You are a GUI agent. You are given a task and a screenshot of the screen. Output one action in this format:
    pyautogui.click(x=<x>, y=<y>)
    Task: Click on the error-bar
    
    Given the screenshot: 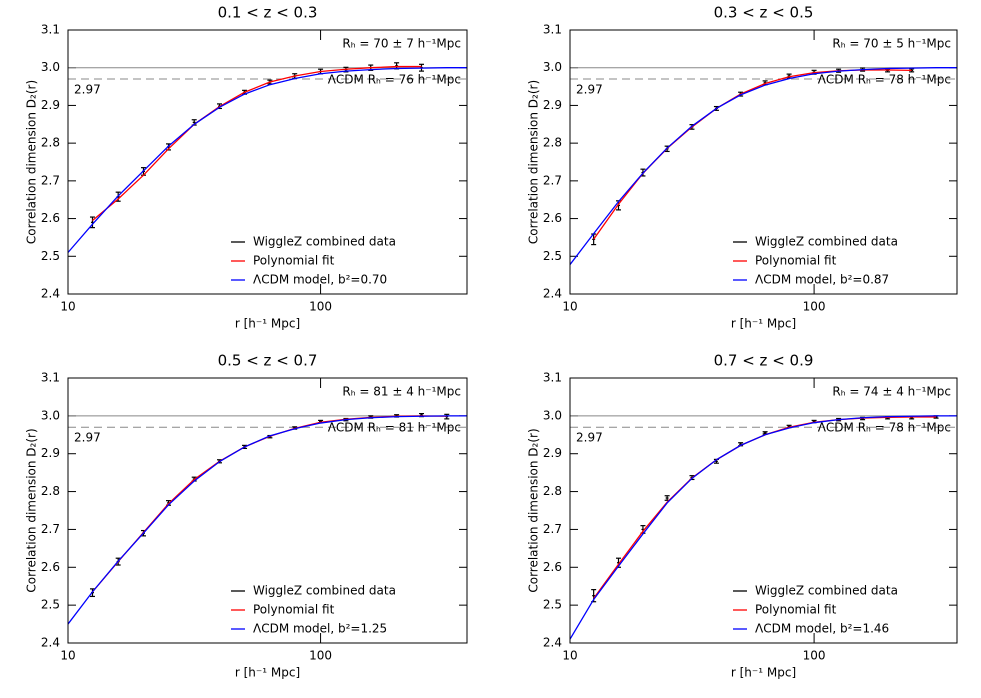 What is the action you would take?
    pyautogui.click(x=92, y=222)
    